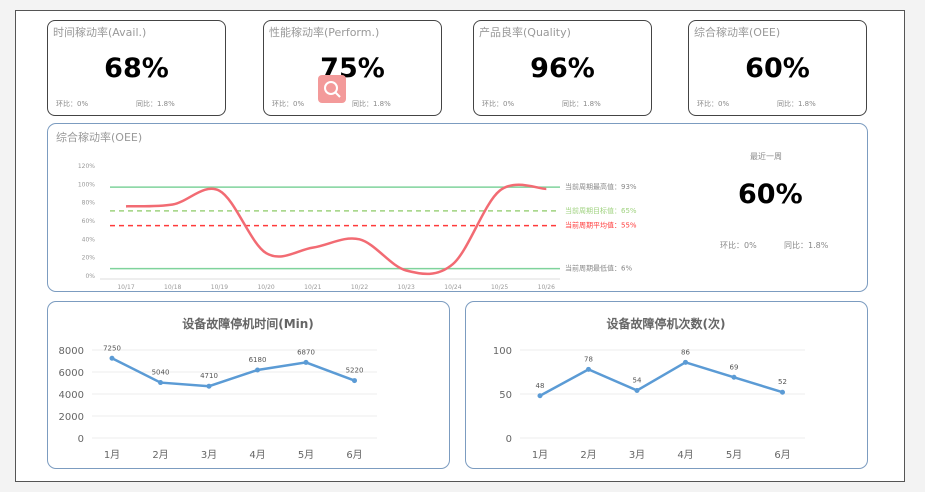 The height and width of the screenshot is (492, 925). Describe the element at coordinates (306, 352) in the screenshot. I see `data-label: 6870` at that location.